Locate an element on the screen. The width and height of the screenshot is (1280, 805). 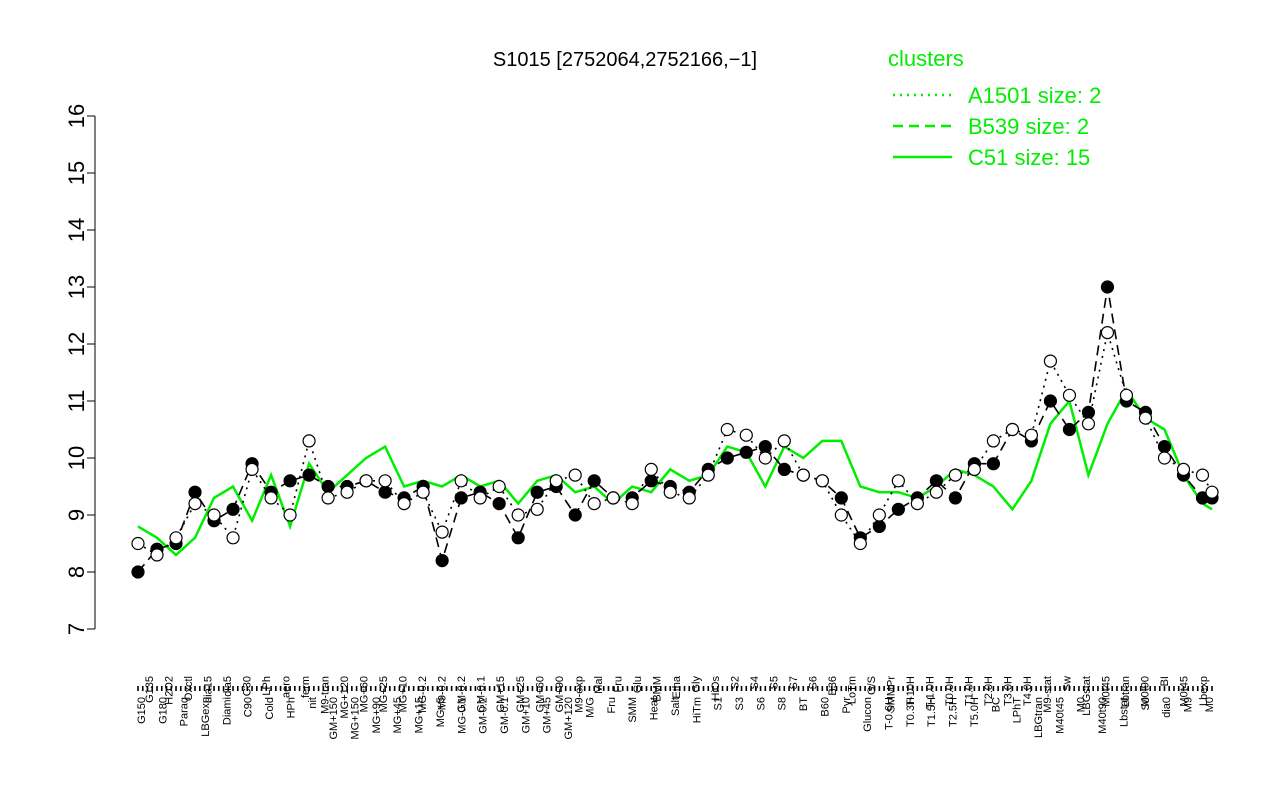
x-tick-label: BC is located at coordinates (996, 704).